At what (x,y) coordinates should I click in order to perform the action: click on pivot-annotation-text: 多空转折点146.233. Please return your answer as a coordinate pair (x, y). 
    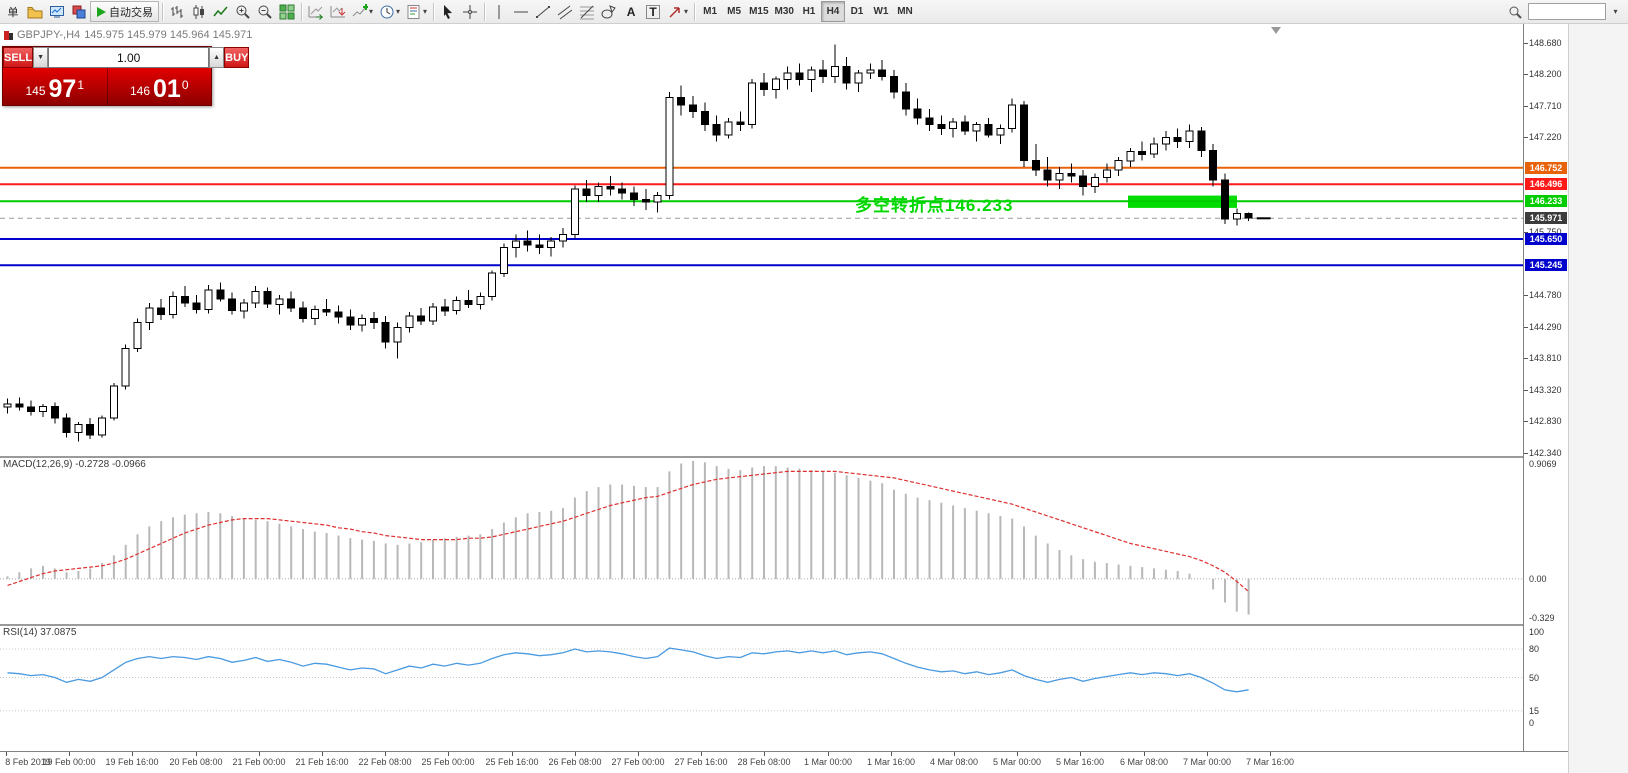
    Looking at the image, I should click on (934, 205).